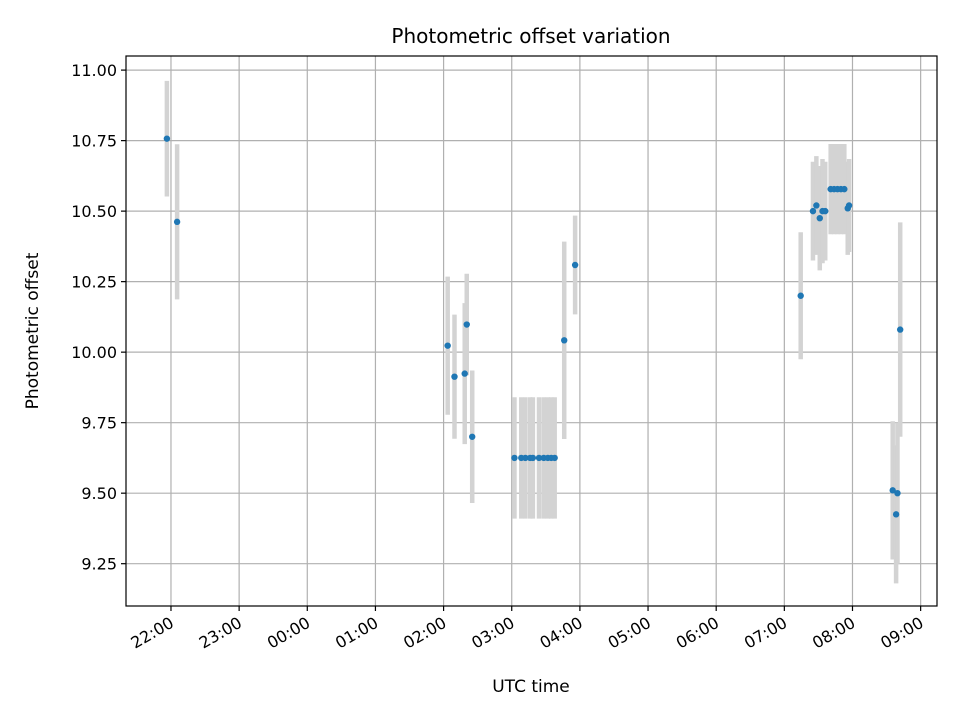 This screenshot has height=720, width=960. I want to click on y-tick-label: 9.25, so click(99, 564).